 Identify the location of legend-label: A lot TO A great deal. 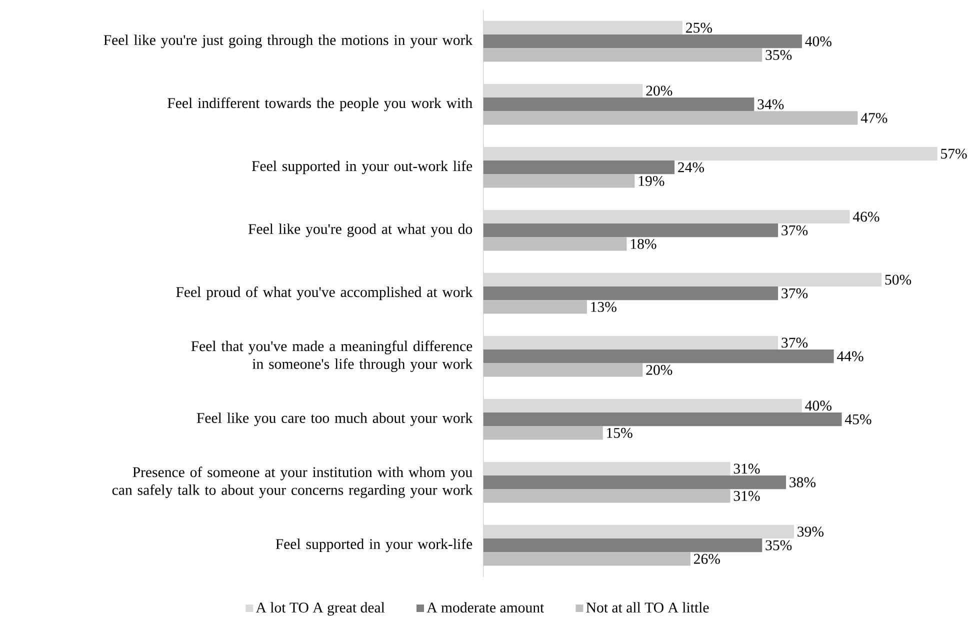
(320, 609).